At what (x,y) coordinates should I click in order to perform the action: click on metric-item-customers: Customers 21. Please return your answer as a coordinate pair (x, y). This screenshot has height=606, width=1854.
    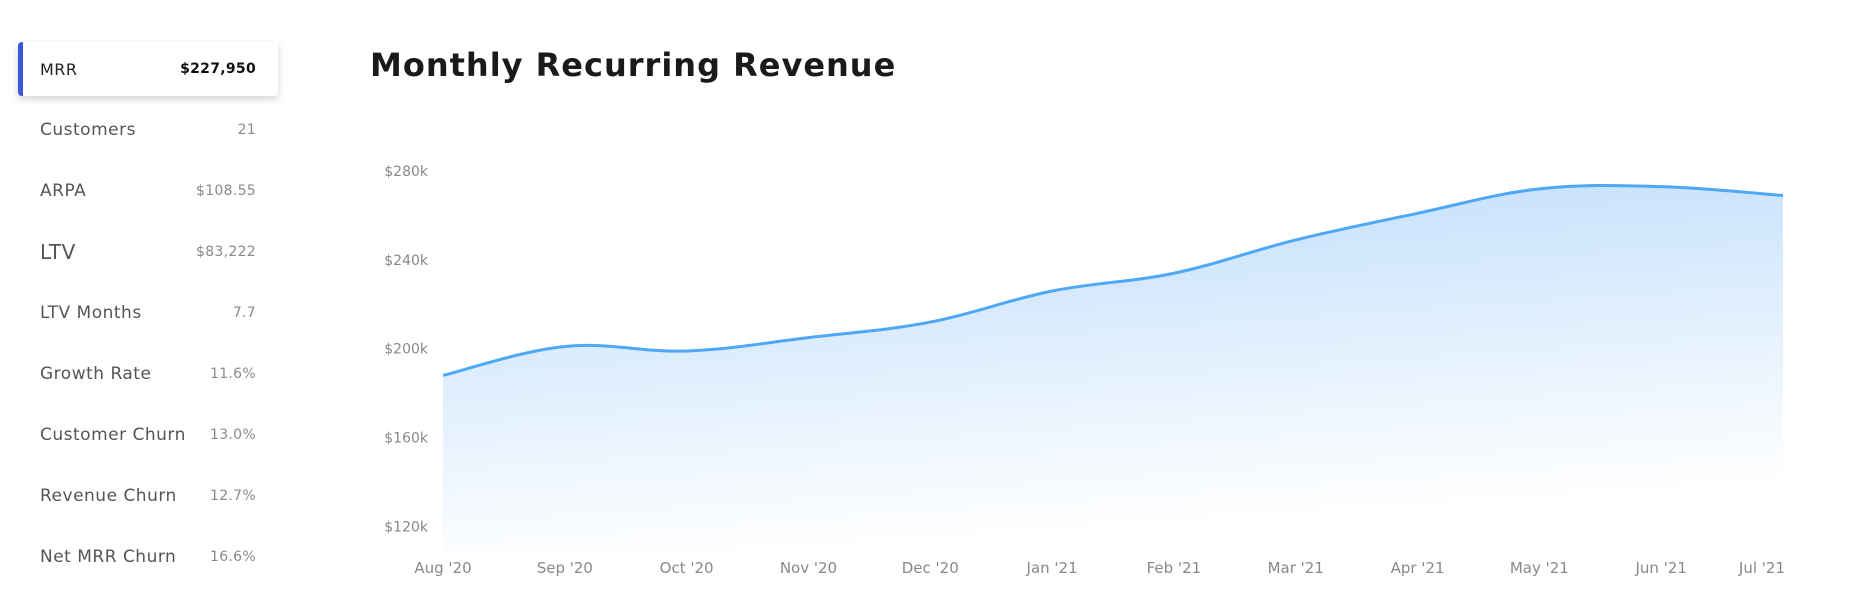
    Looking at the image, I should click on (148, 130).